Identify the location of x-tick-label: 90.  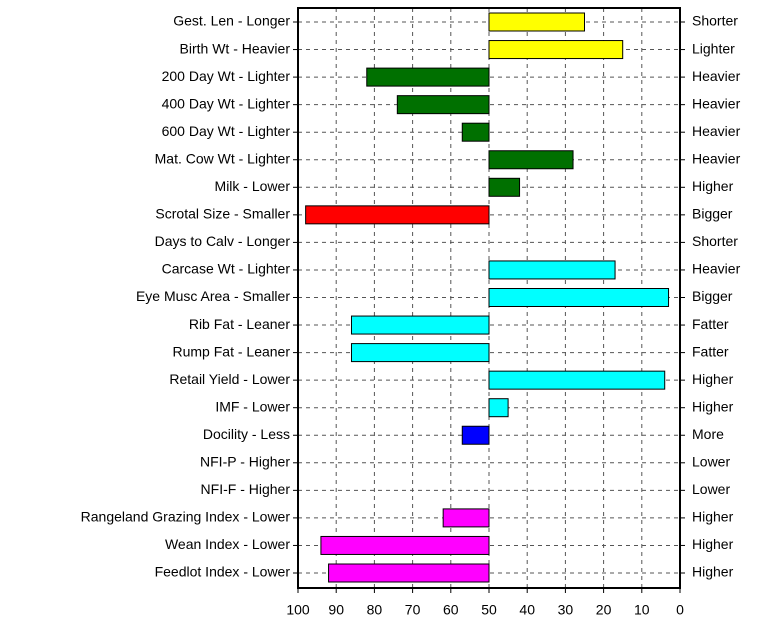
(336, 610).